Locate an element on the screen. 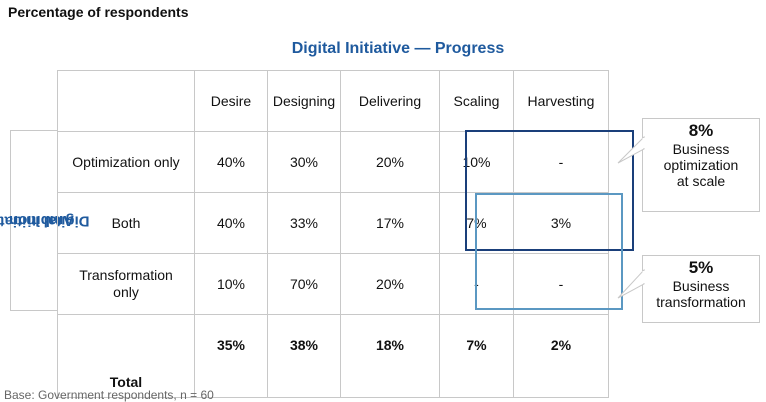 This screenshot has height=402, width=766. callout-percent: 5% is located at coordinates (701, 267).